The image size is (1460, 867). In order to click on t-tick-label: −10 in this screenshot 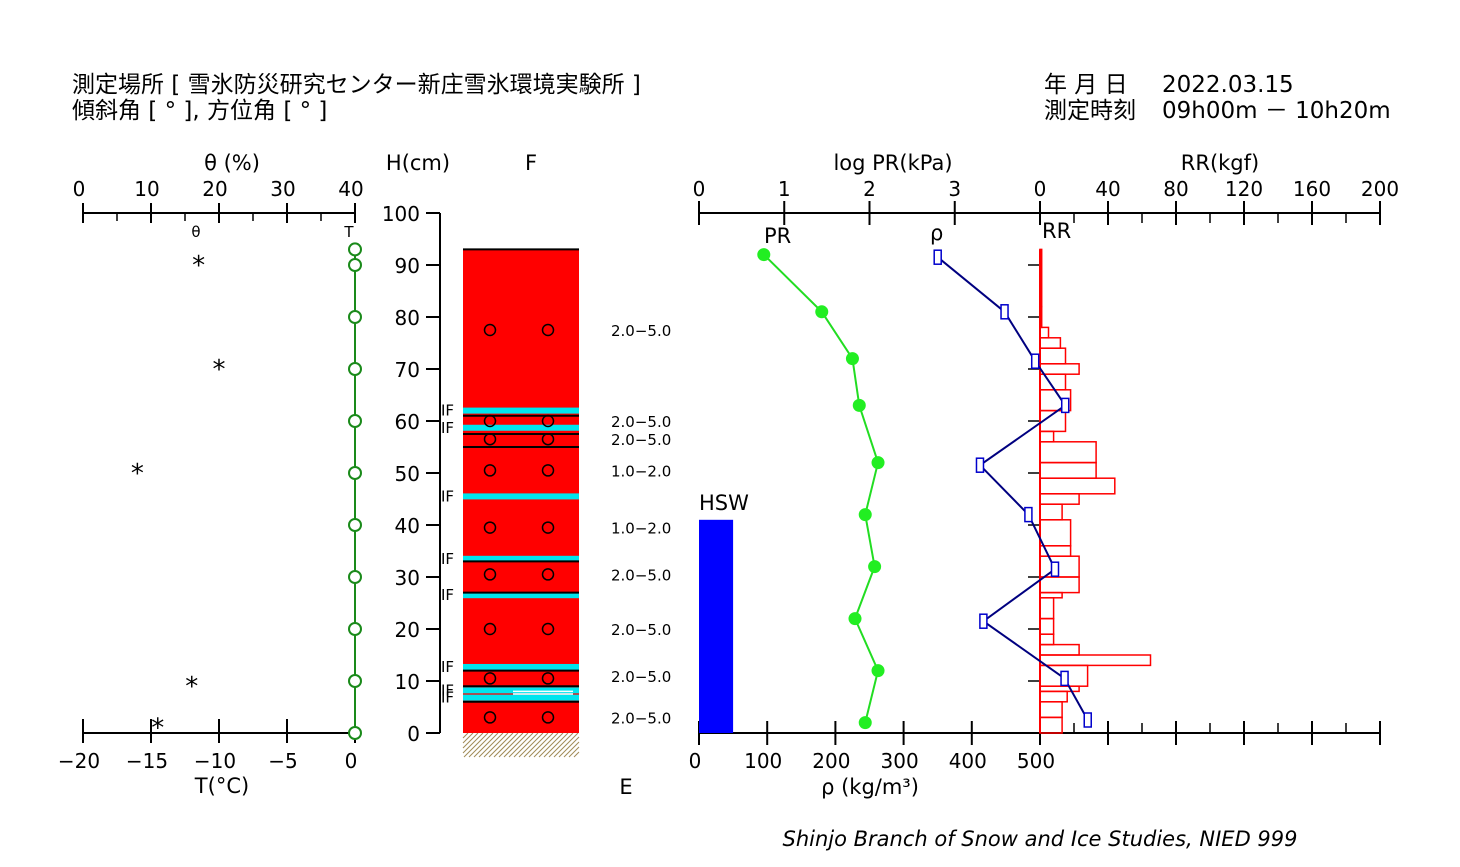, I will do `click(215, 761)`.